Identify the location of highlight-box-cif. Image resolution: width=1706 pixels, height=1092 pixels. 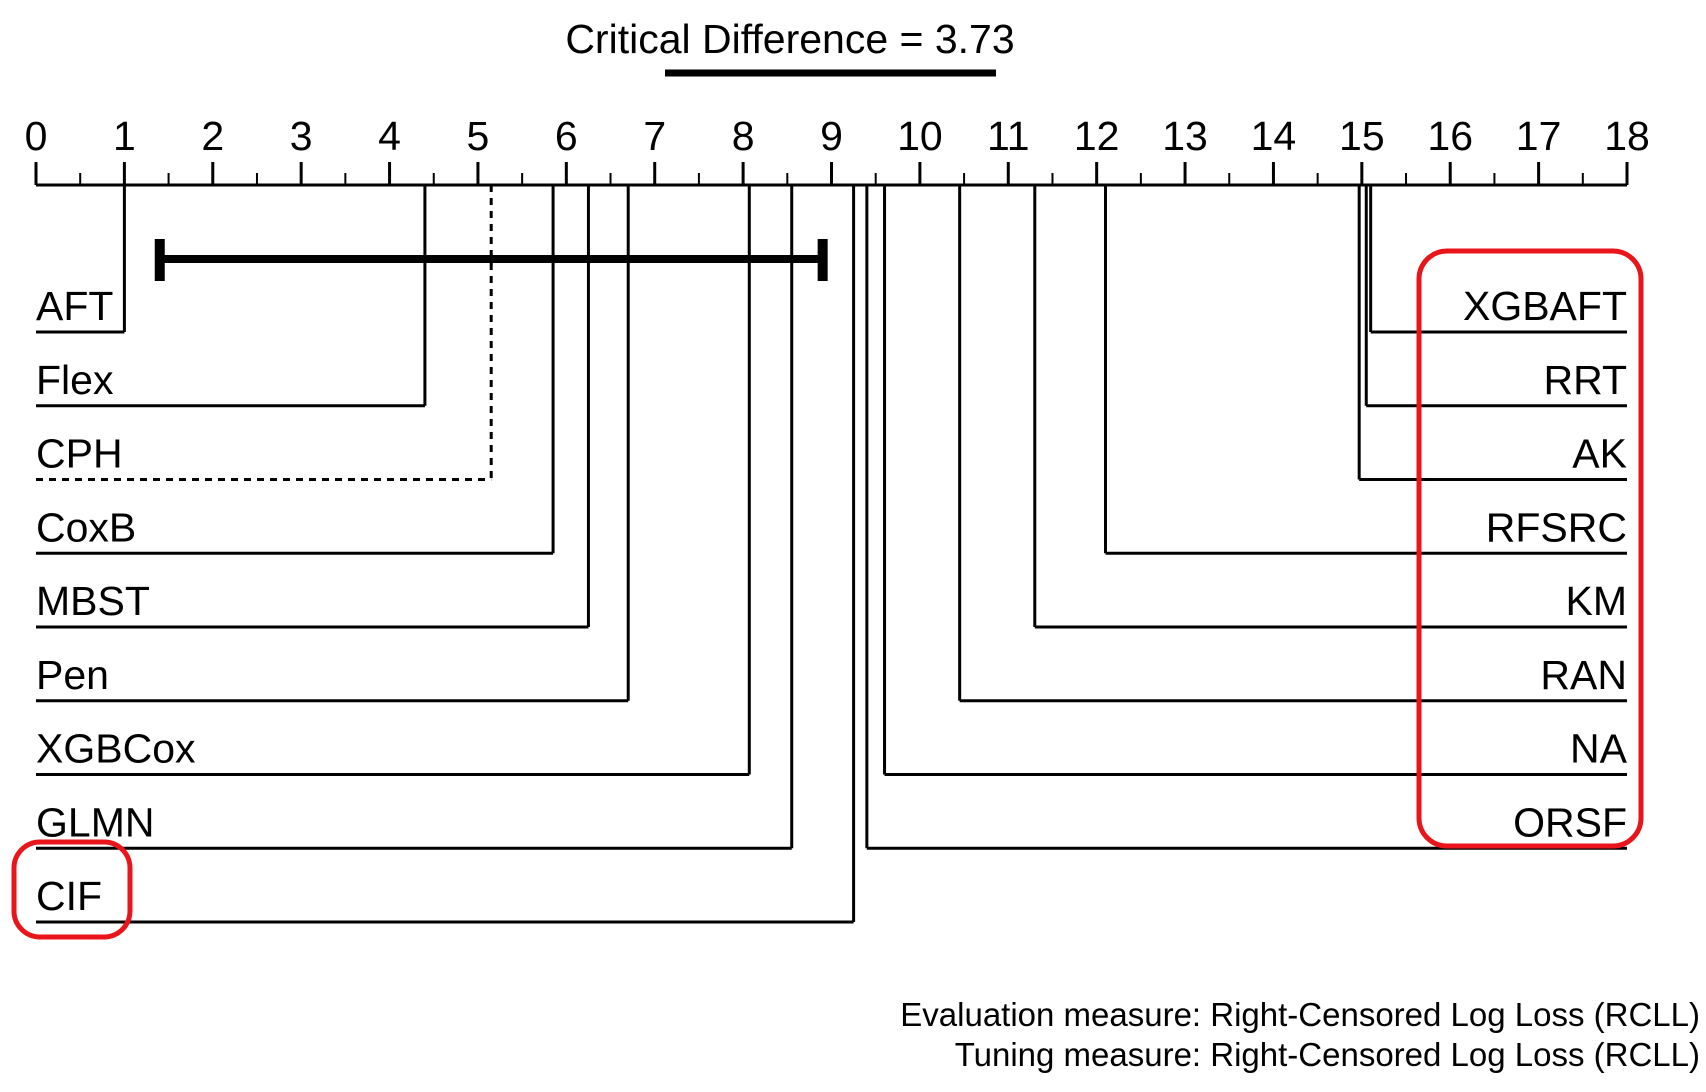
(72, 889).